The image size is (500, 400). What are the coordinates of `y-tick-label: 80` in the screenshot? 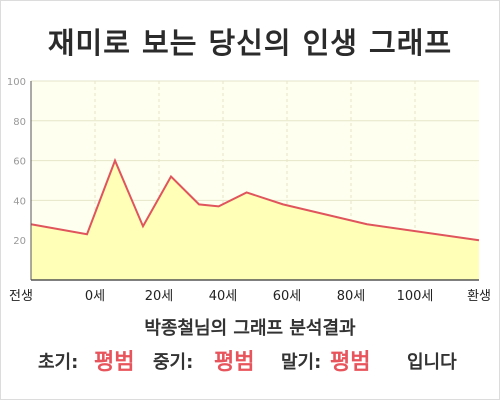 It's located at (19, 122).